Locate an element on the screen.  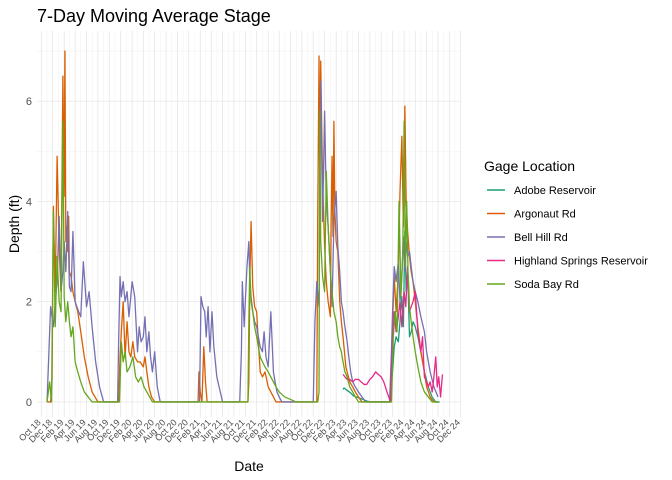
legend-label-argonaut-rd: Argonaut Rd is located at coordinates (545, 215).